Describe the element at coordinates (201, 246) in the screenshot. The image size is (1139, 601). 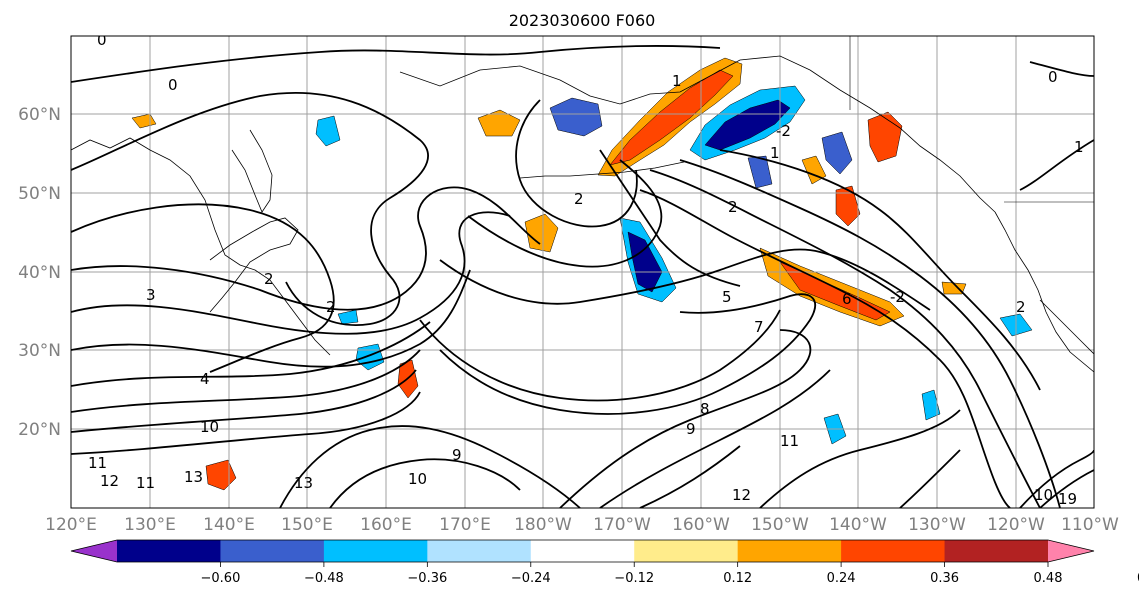
I see `coast-asia` at that location.